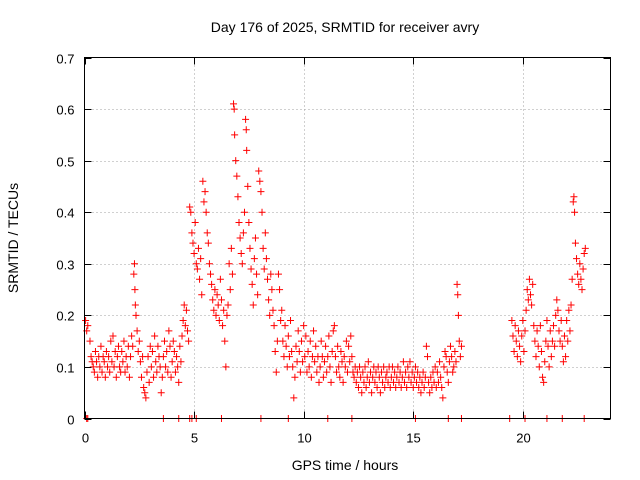 Image resolution: width=640 pixels, height=480 pixels. Describe the element at coordinates (65, 265) in the screenshot. I see `y-tick-label: 0.3` at that location.